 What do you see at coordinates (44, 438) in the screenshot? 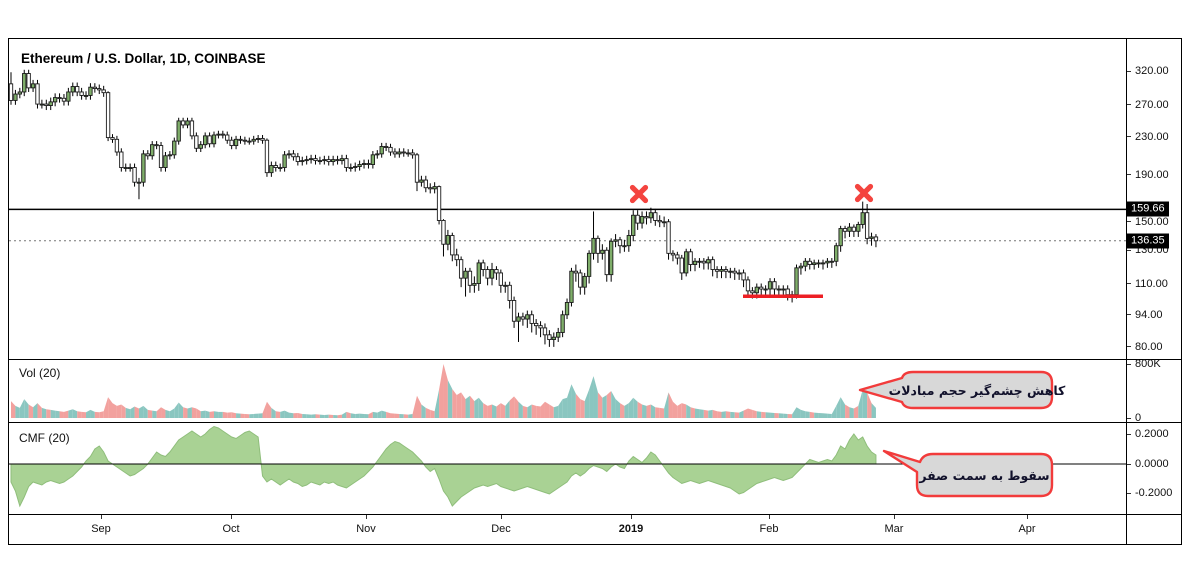
I see `cmf-indicator-label: CMF (20)` at bounding box center [44, 438].